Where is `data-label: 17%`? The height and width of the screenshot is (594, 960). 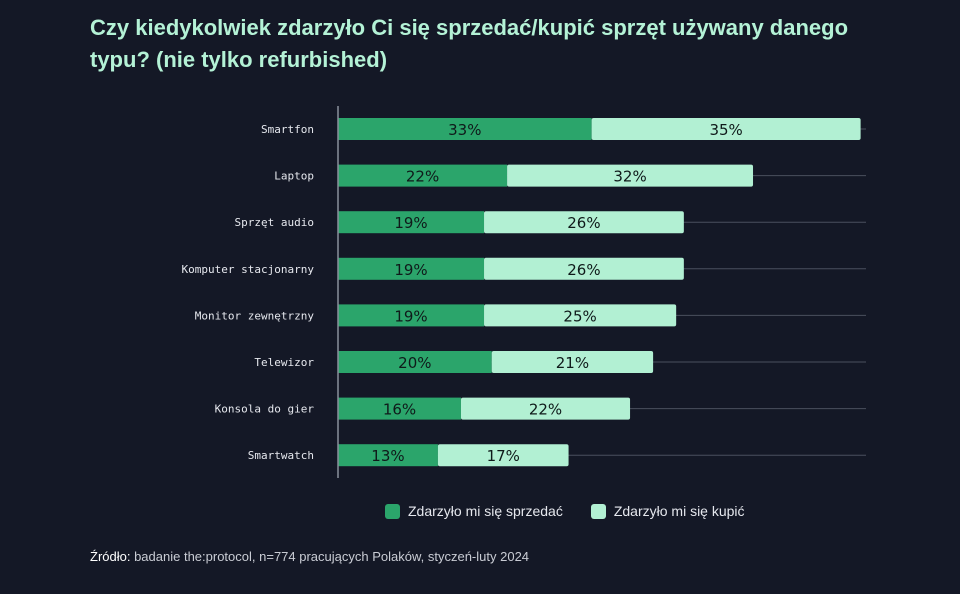
data-label: 17% is located at coordinates (503, 456).